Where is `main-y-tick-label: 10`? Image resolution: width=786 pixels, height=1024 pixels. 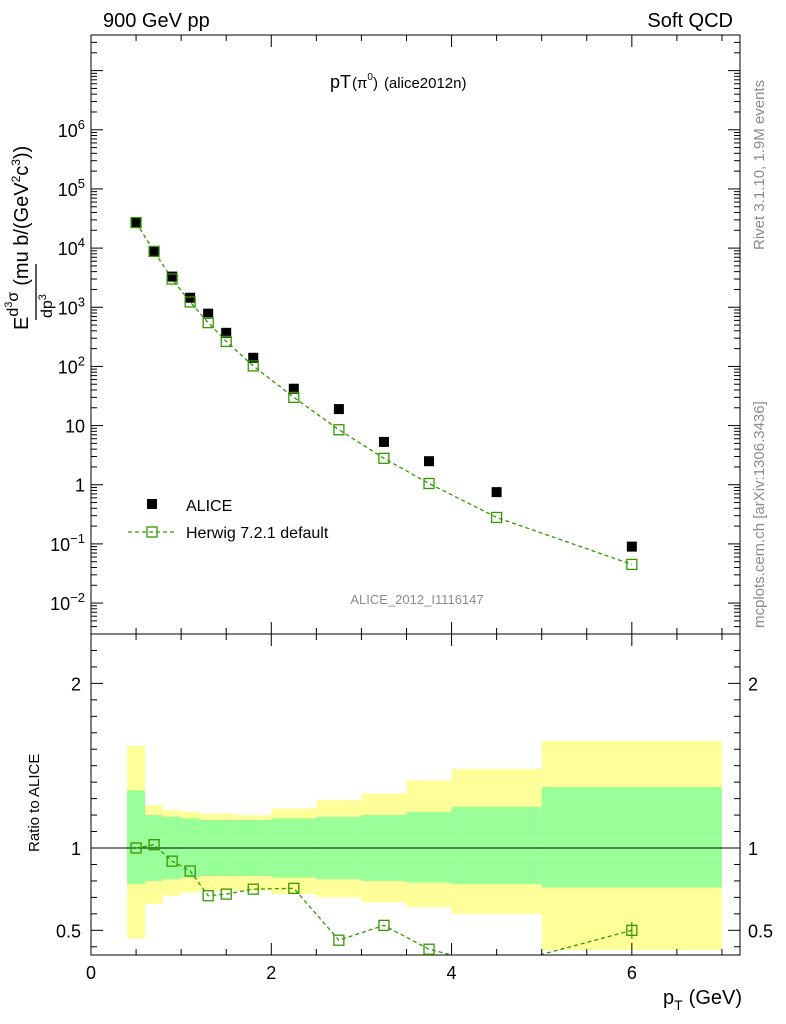 main-y-tick-label: 10 is located at coordinates (75, 427).